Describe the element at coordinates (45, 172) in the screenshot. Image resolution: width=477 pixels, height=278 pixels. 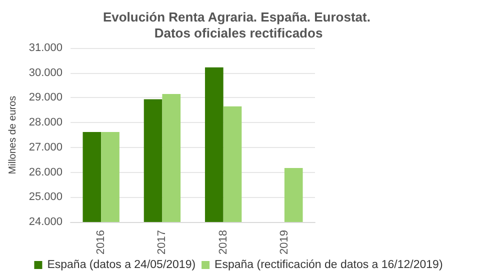
I see `y-tick-label: 26.000` at that location.